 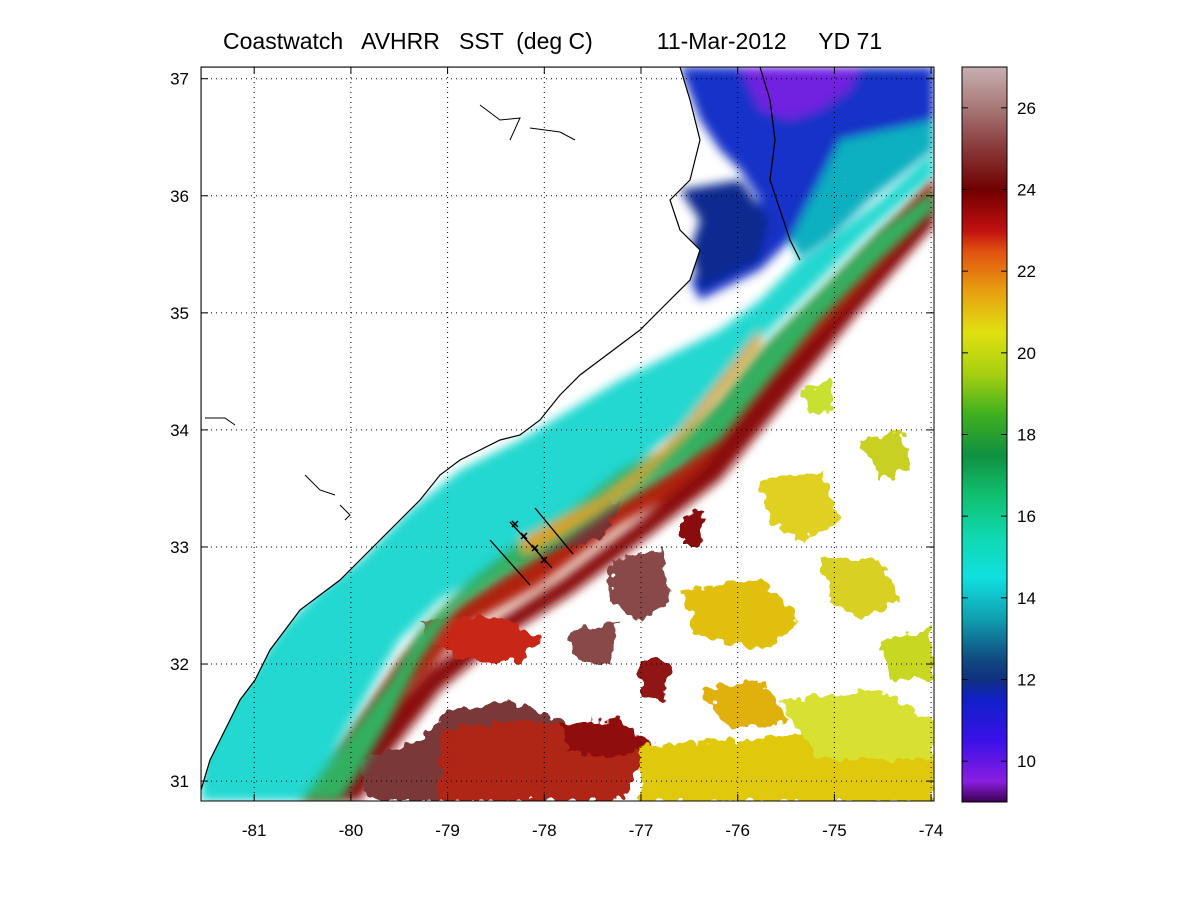 I want to click on x-tick-label: -78, so click(x=544, y=830).